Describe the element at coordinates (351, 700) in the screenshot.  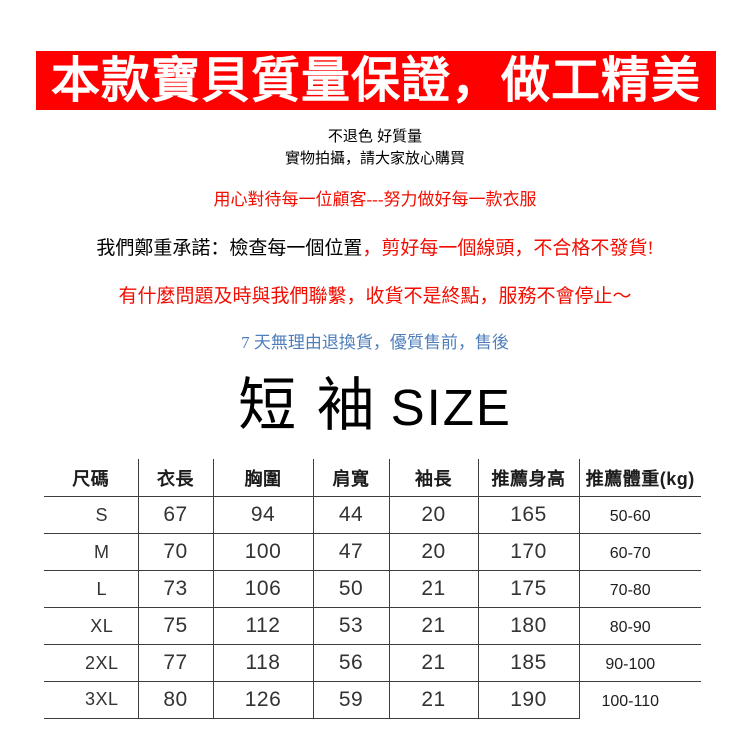
I see `table-cell: 59` at that location.